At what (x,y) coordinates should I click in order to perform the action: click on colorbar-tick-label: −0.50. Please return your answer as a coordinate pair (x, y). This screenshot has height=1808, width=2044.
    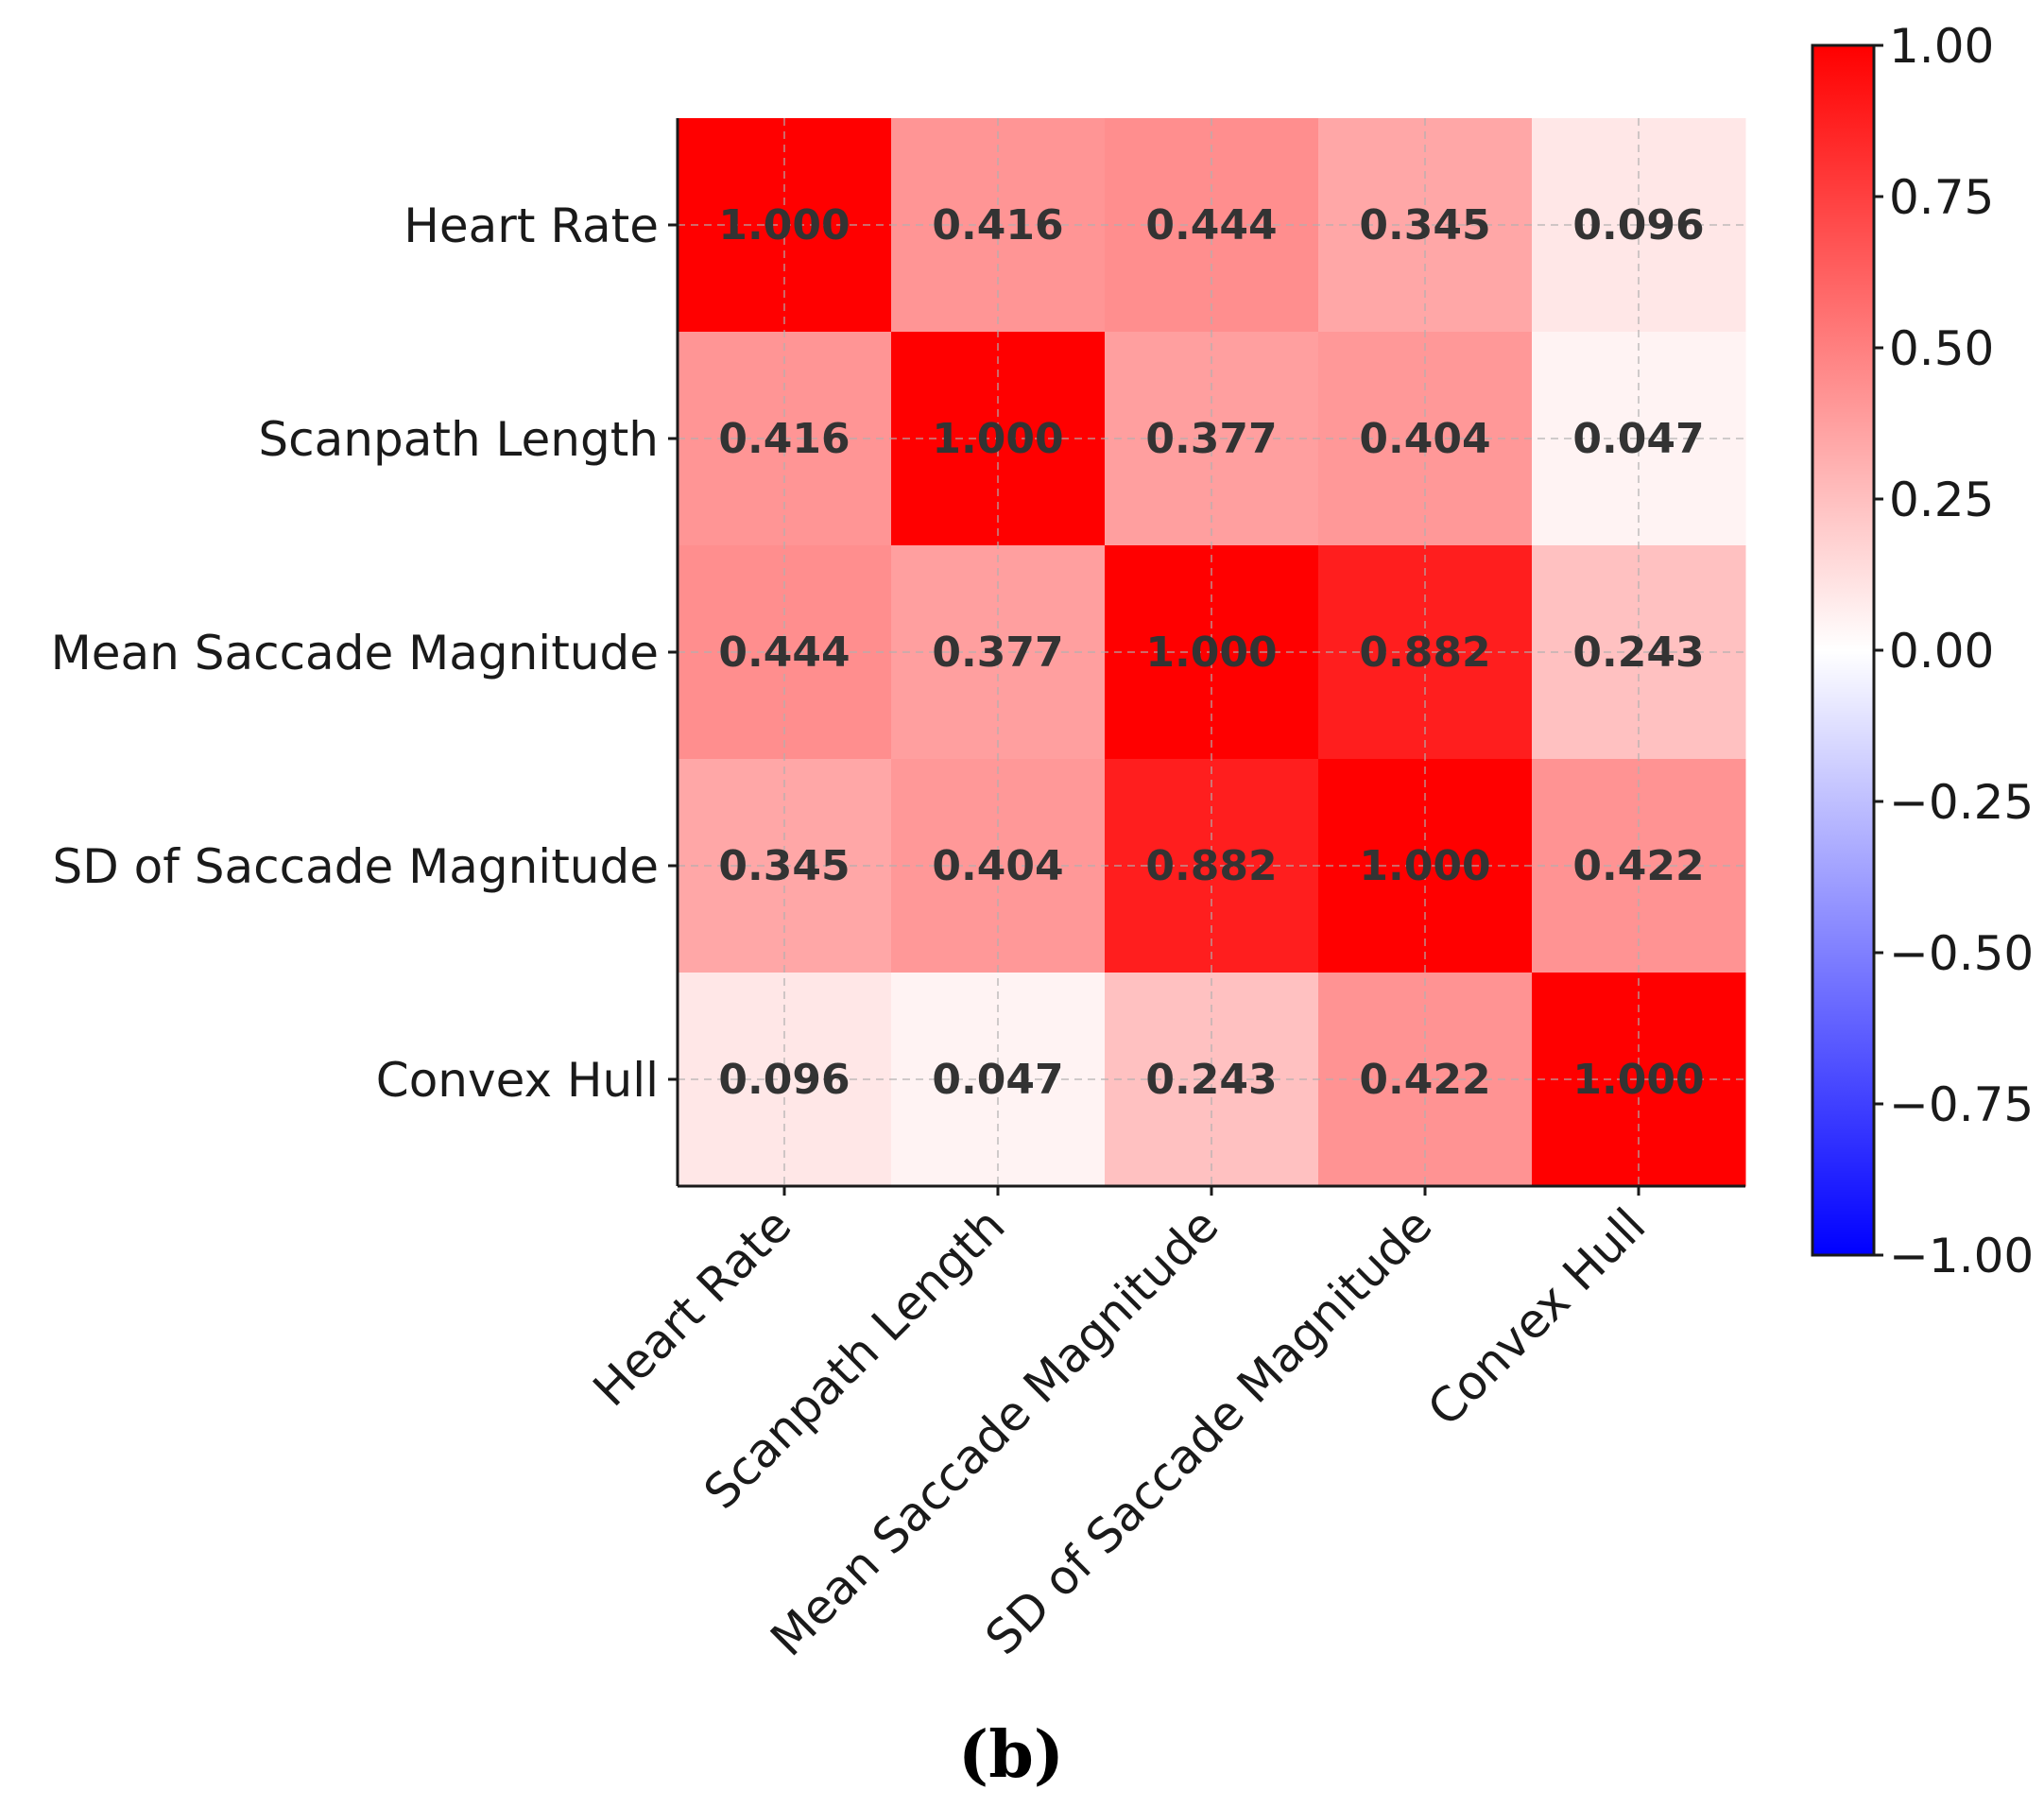
    Looking at the image, I should click on (1961, 954).